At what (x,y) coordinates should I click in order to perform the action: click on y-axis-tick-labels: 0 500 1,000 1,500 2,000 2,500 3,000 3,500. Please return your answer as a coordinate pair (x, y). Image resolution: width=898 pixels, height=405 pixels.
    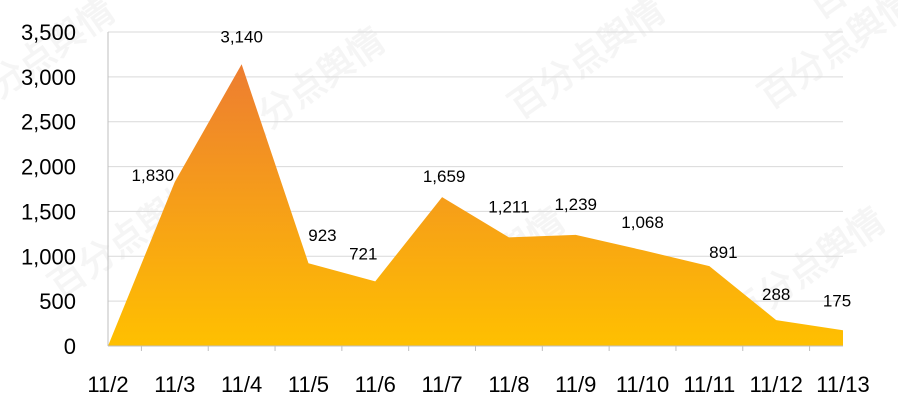
    Looking at the image, I should click on (48, 189).